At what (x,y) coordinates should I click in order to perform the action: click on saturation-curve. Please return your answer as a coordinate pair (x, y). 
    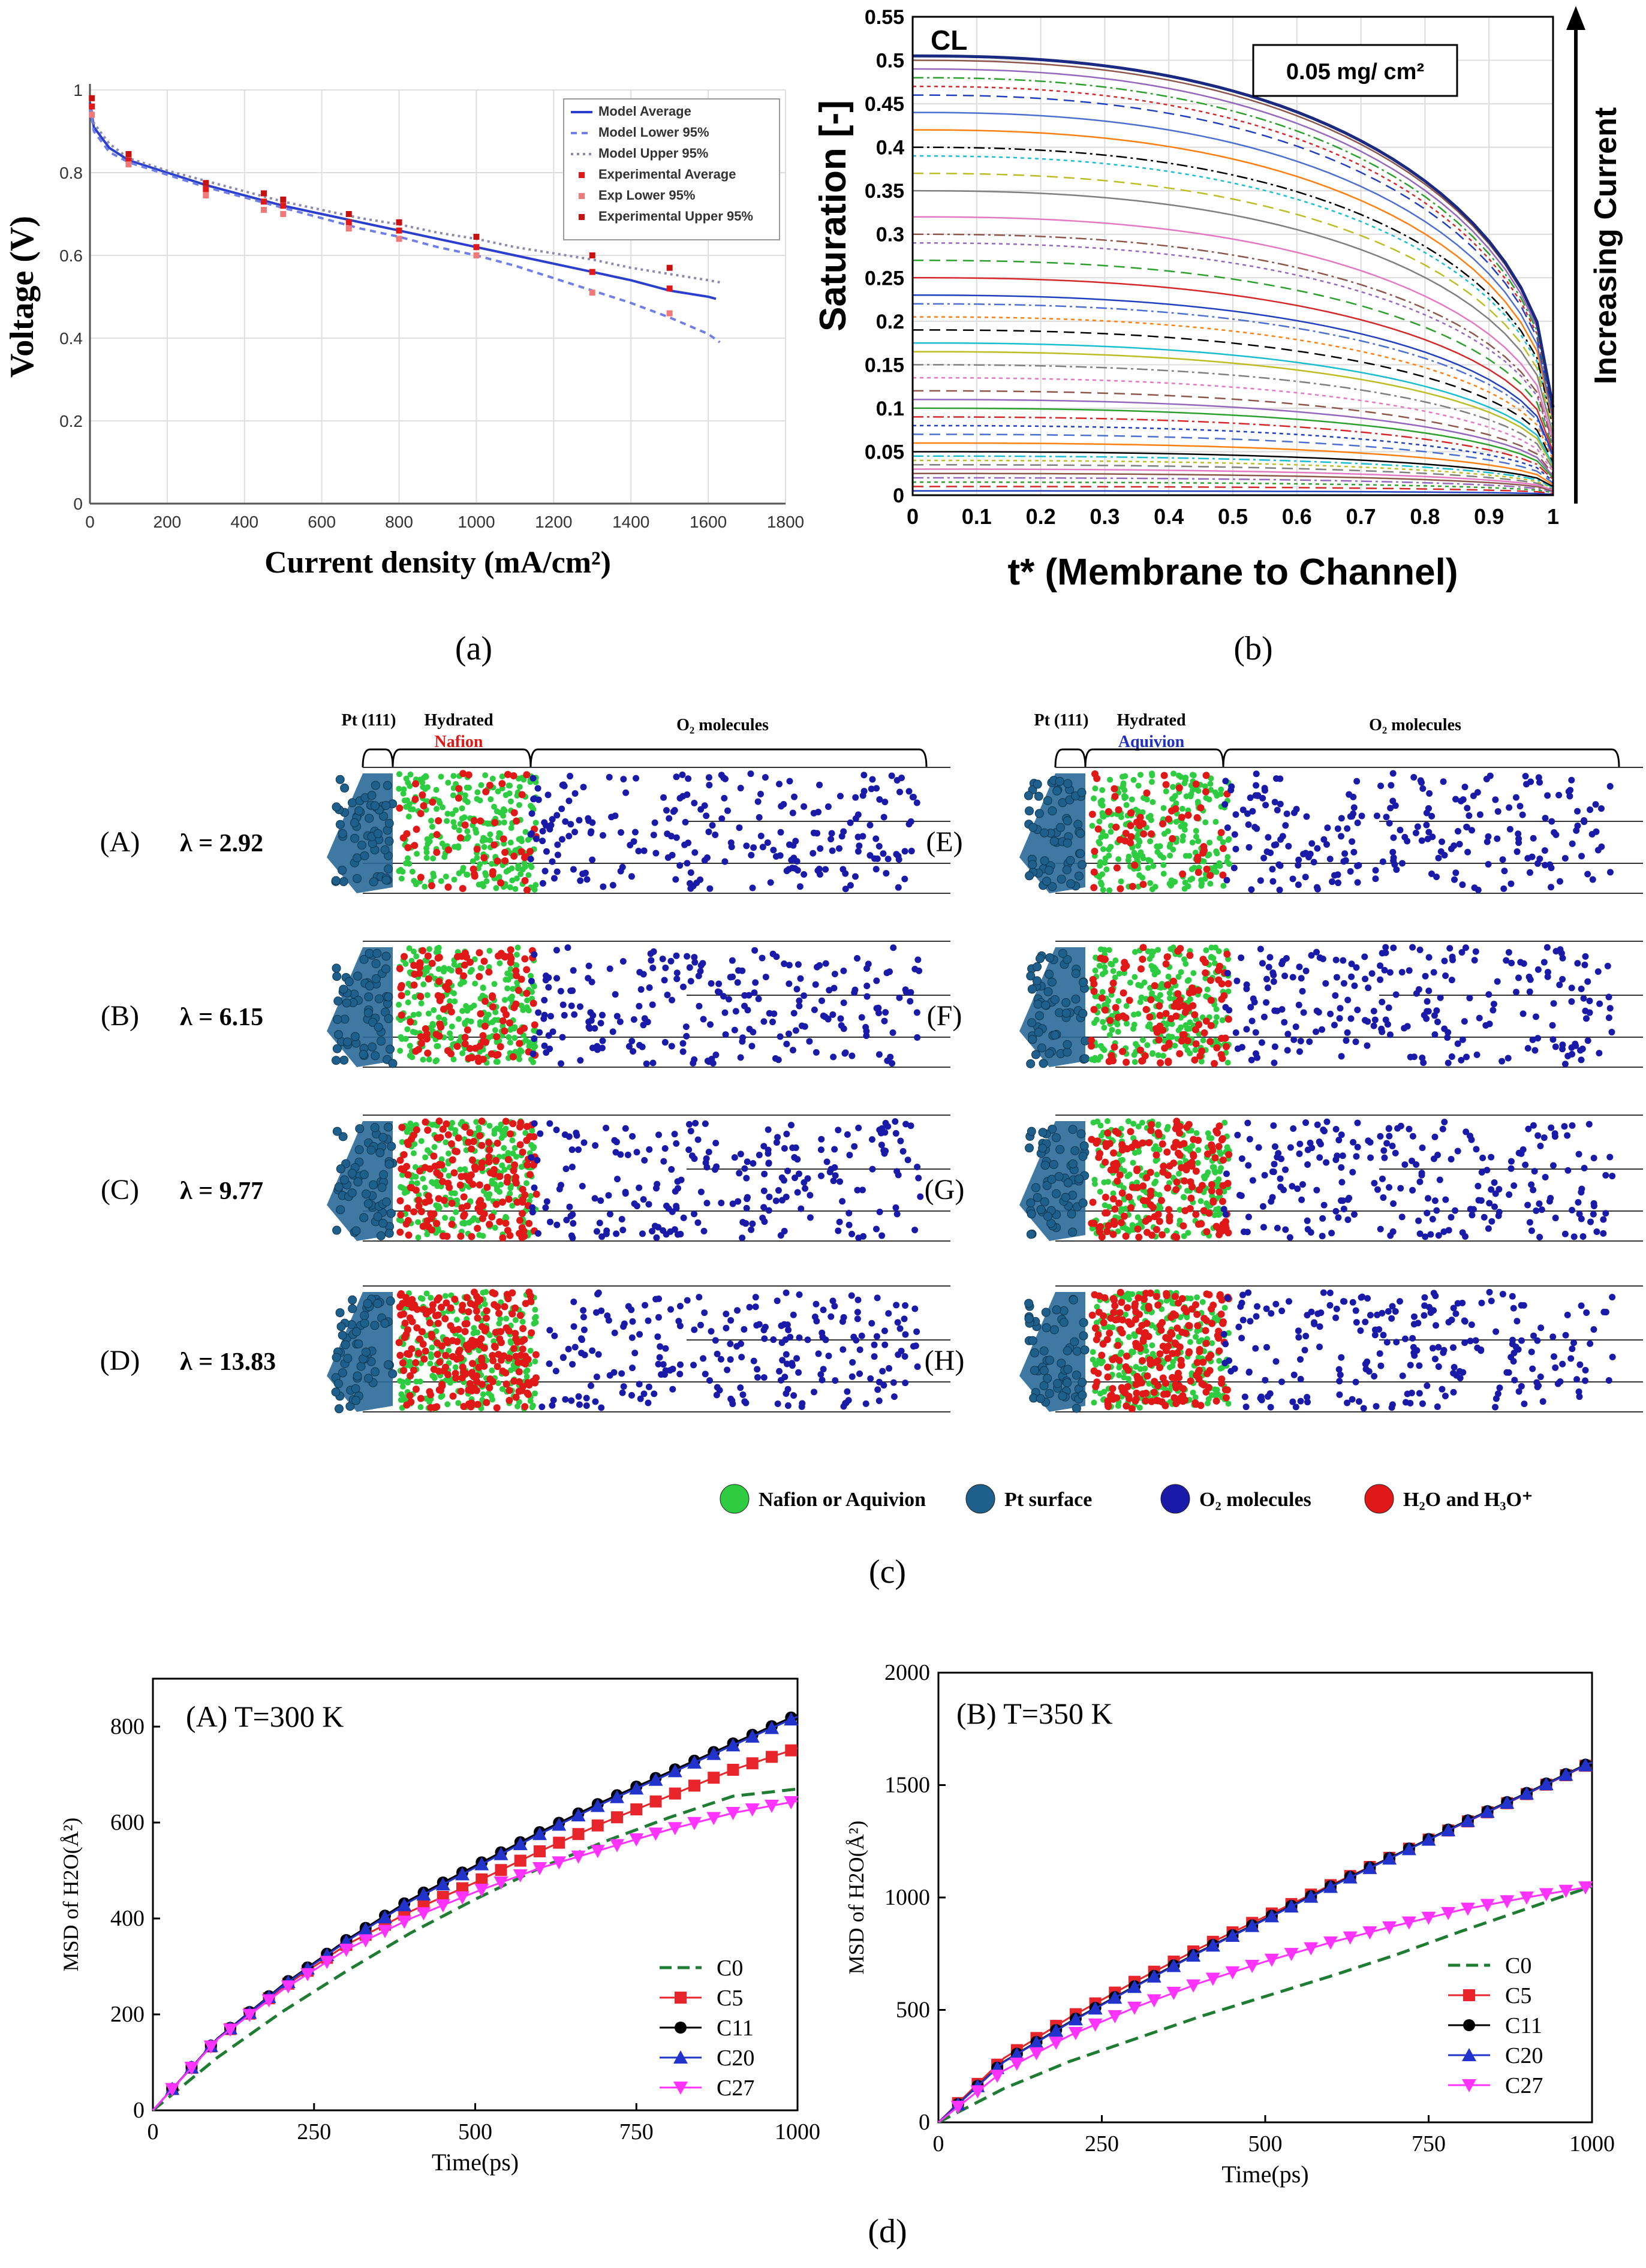
    Looking at the image, I should click on (1233, 448).